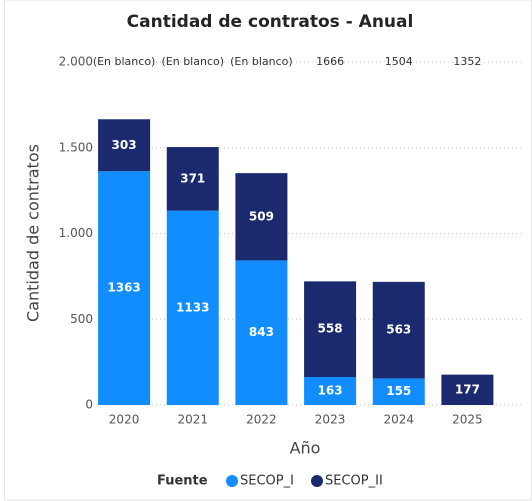 The height and width of the screenshot is (501, 532). I want to click on data-label: 843, so click(261, 332).